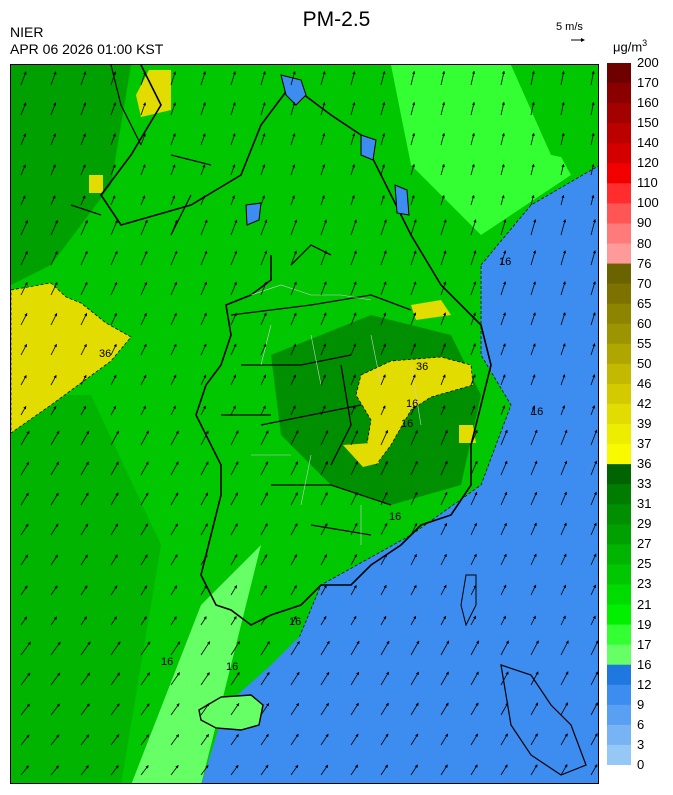 The image size is (673, 795). Describe the element at coordinates (645, 43) in the screenshot. I see `unit-exponent: 3` at that location.